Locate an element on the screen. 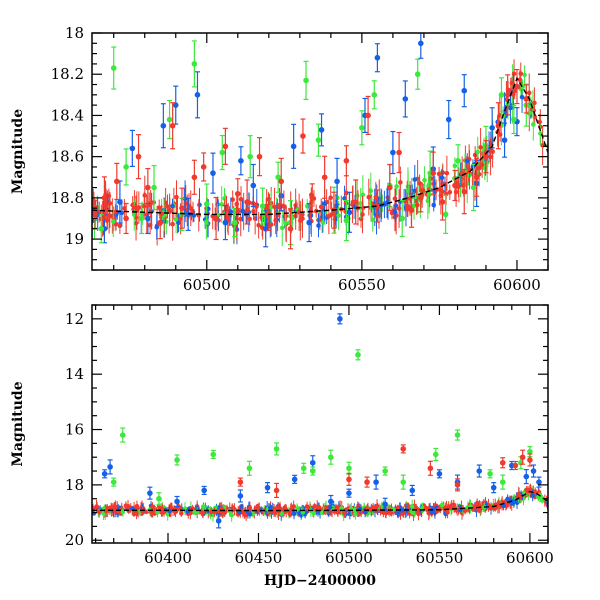 This screenshot has width=600, height=600. top-y-tick-label: 18.2 is located at coordinates (67, 74).